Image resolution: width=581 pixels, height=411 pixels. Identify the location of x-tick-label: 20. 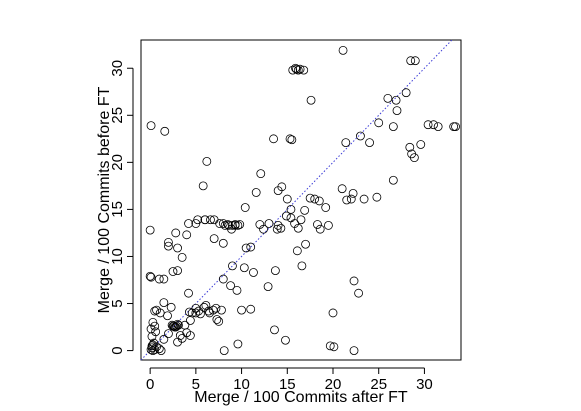
(333, 384).